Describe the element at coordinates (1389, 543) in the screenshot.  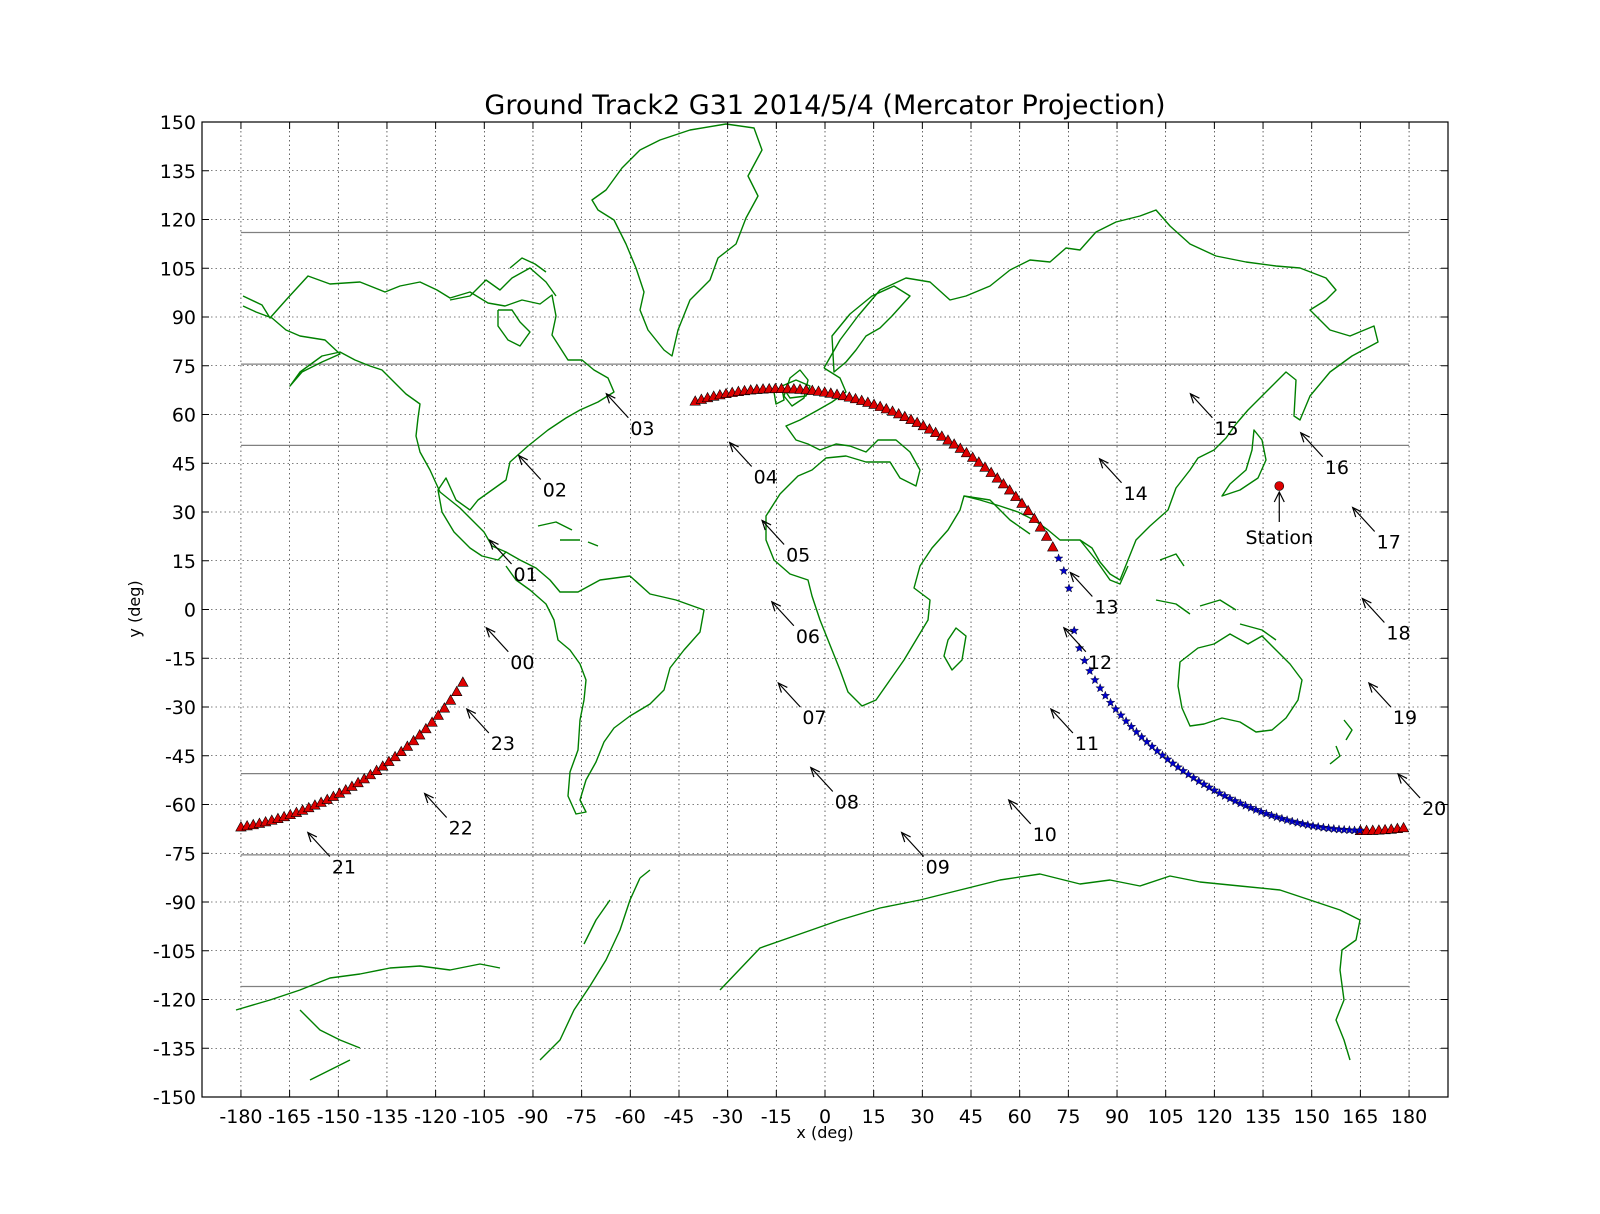
I see `track-time-label: 17` at that location.